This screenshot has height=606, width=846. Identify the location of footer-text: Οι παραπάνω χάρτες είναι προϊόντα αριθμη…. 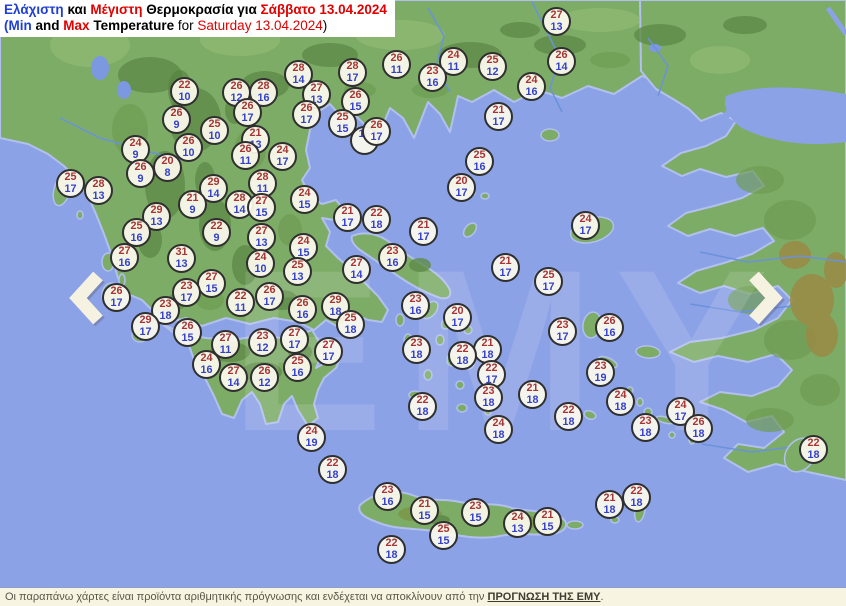
(245, 597).